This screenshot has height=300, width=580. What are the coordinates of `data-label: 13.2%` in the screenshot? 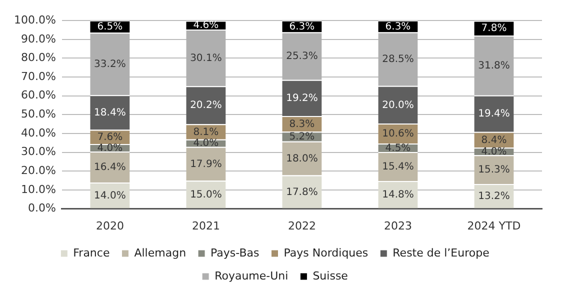 It's located at (494, 196).